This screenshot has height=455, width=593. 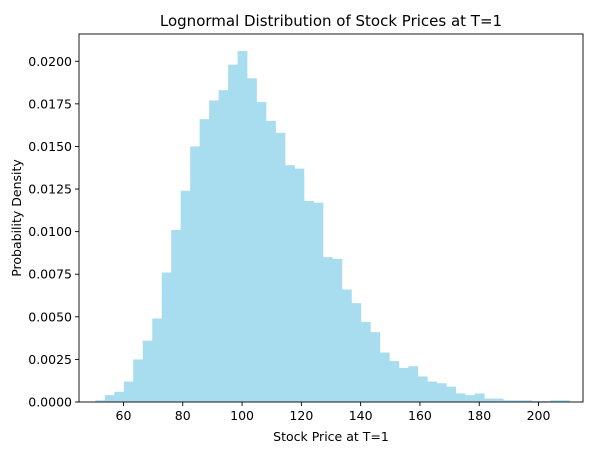 What do you see at coordinates (301, 415) in the screenshot?
I see `x-tick-label: 120` at bounding box center [301, 415].